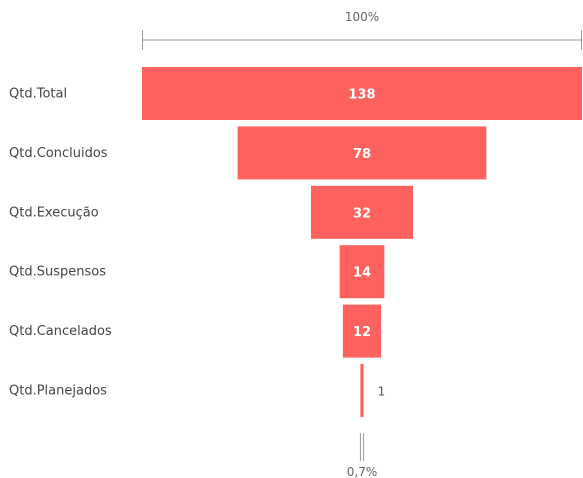  Describe the element at coordinates (382, 392) in the screenshot. I see `bar-value-label: 1` at that location.